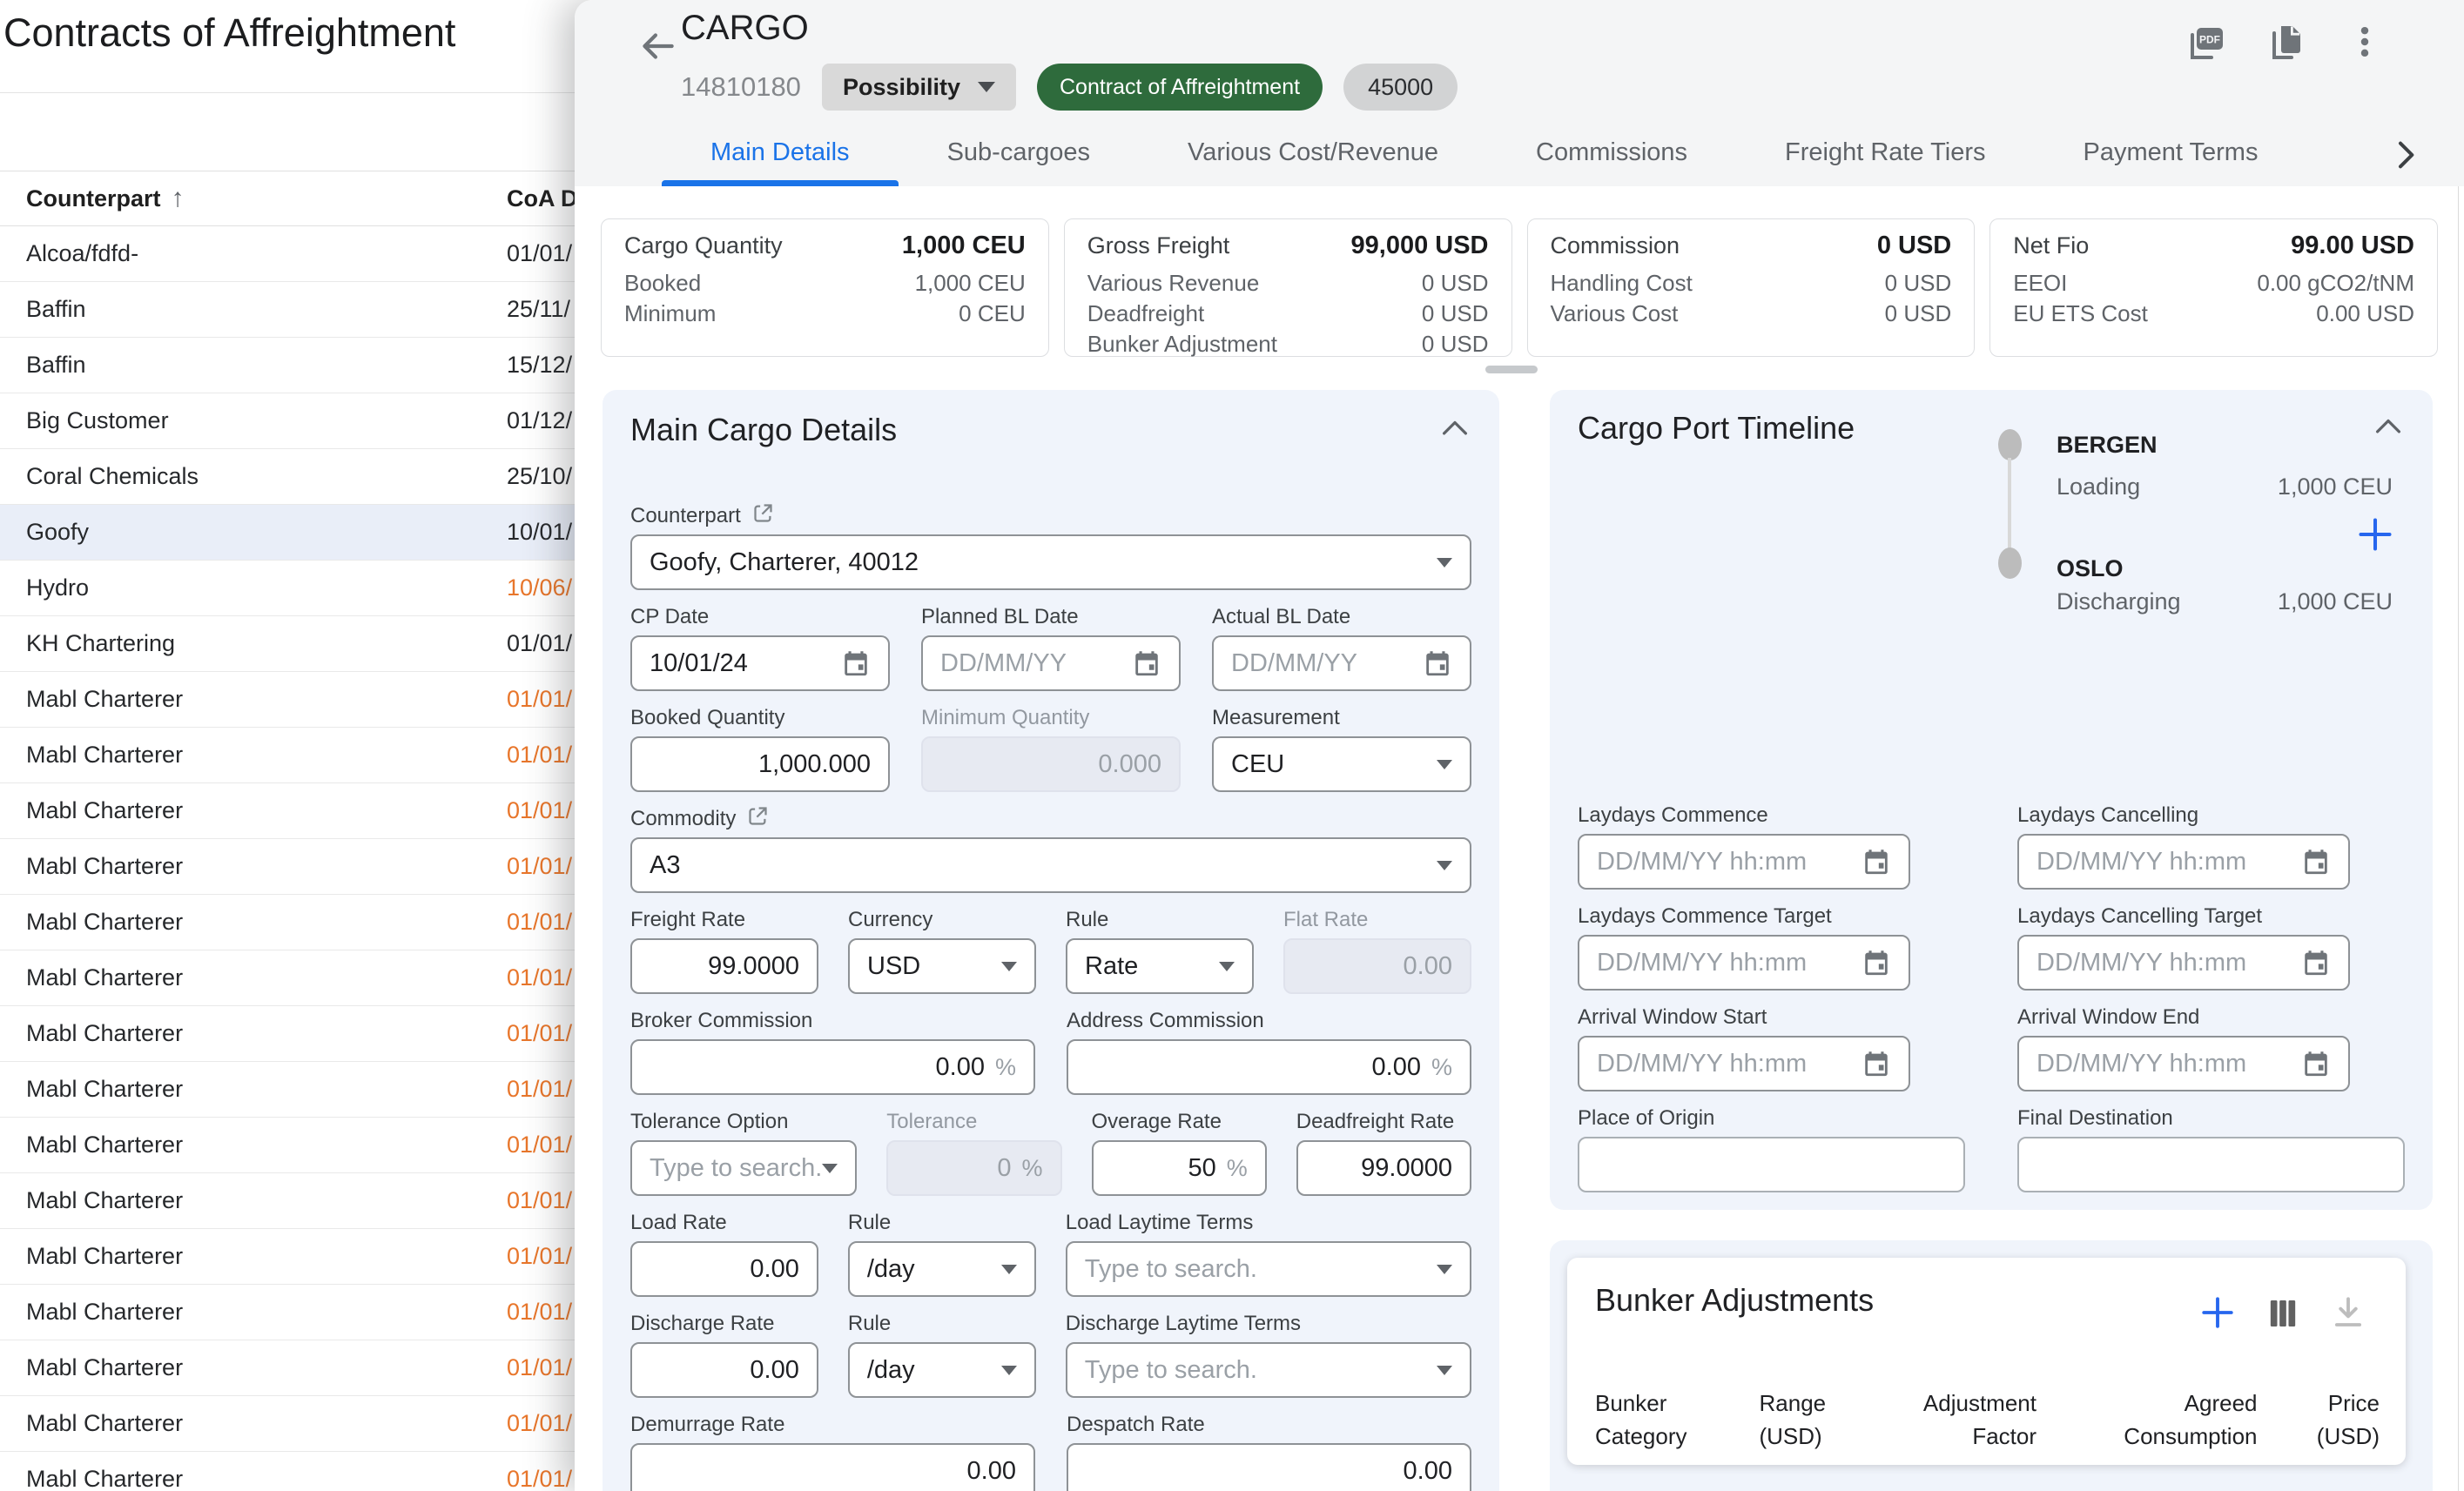 Image resolution: width=2464 pixels, height=1491 pixels. Describe the element at coordinates (2366, 43) in the screenshot. I see `more-menu-icon` at that location.